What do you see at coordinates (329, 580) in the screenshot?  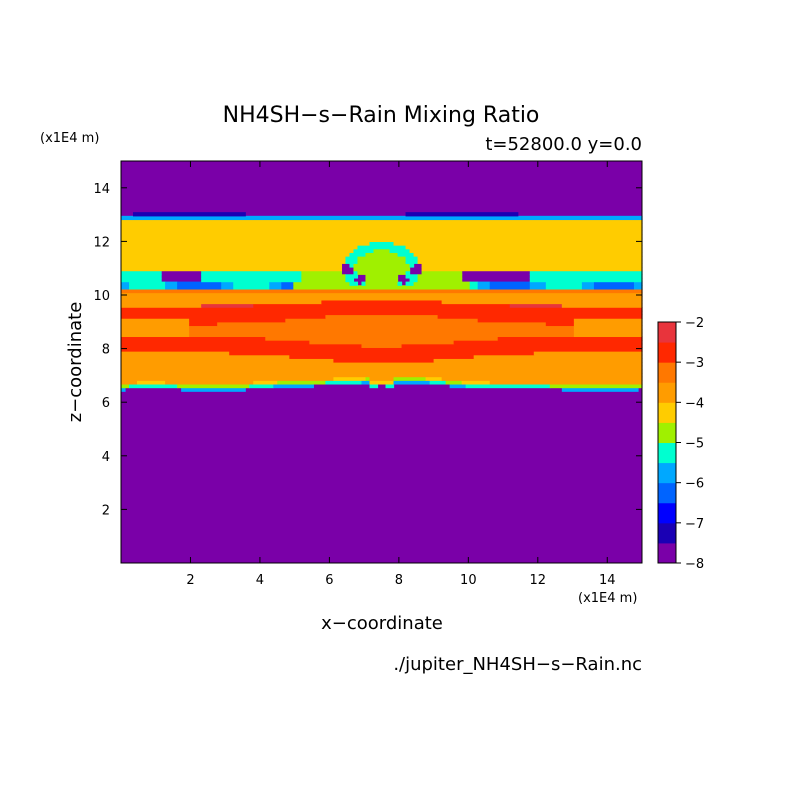 I see `x-tick-label: 6` at bounding box center [329, 580].